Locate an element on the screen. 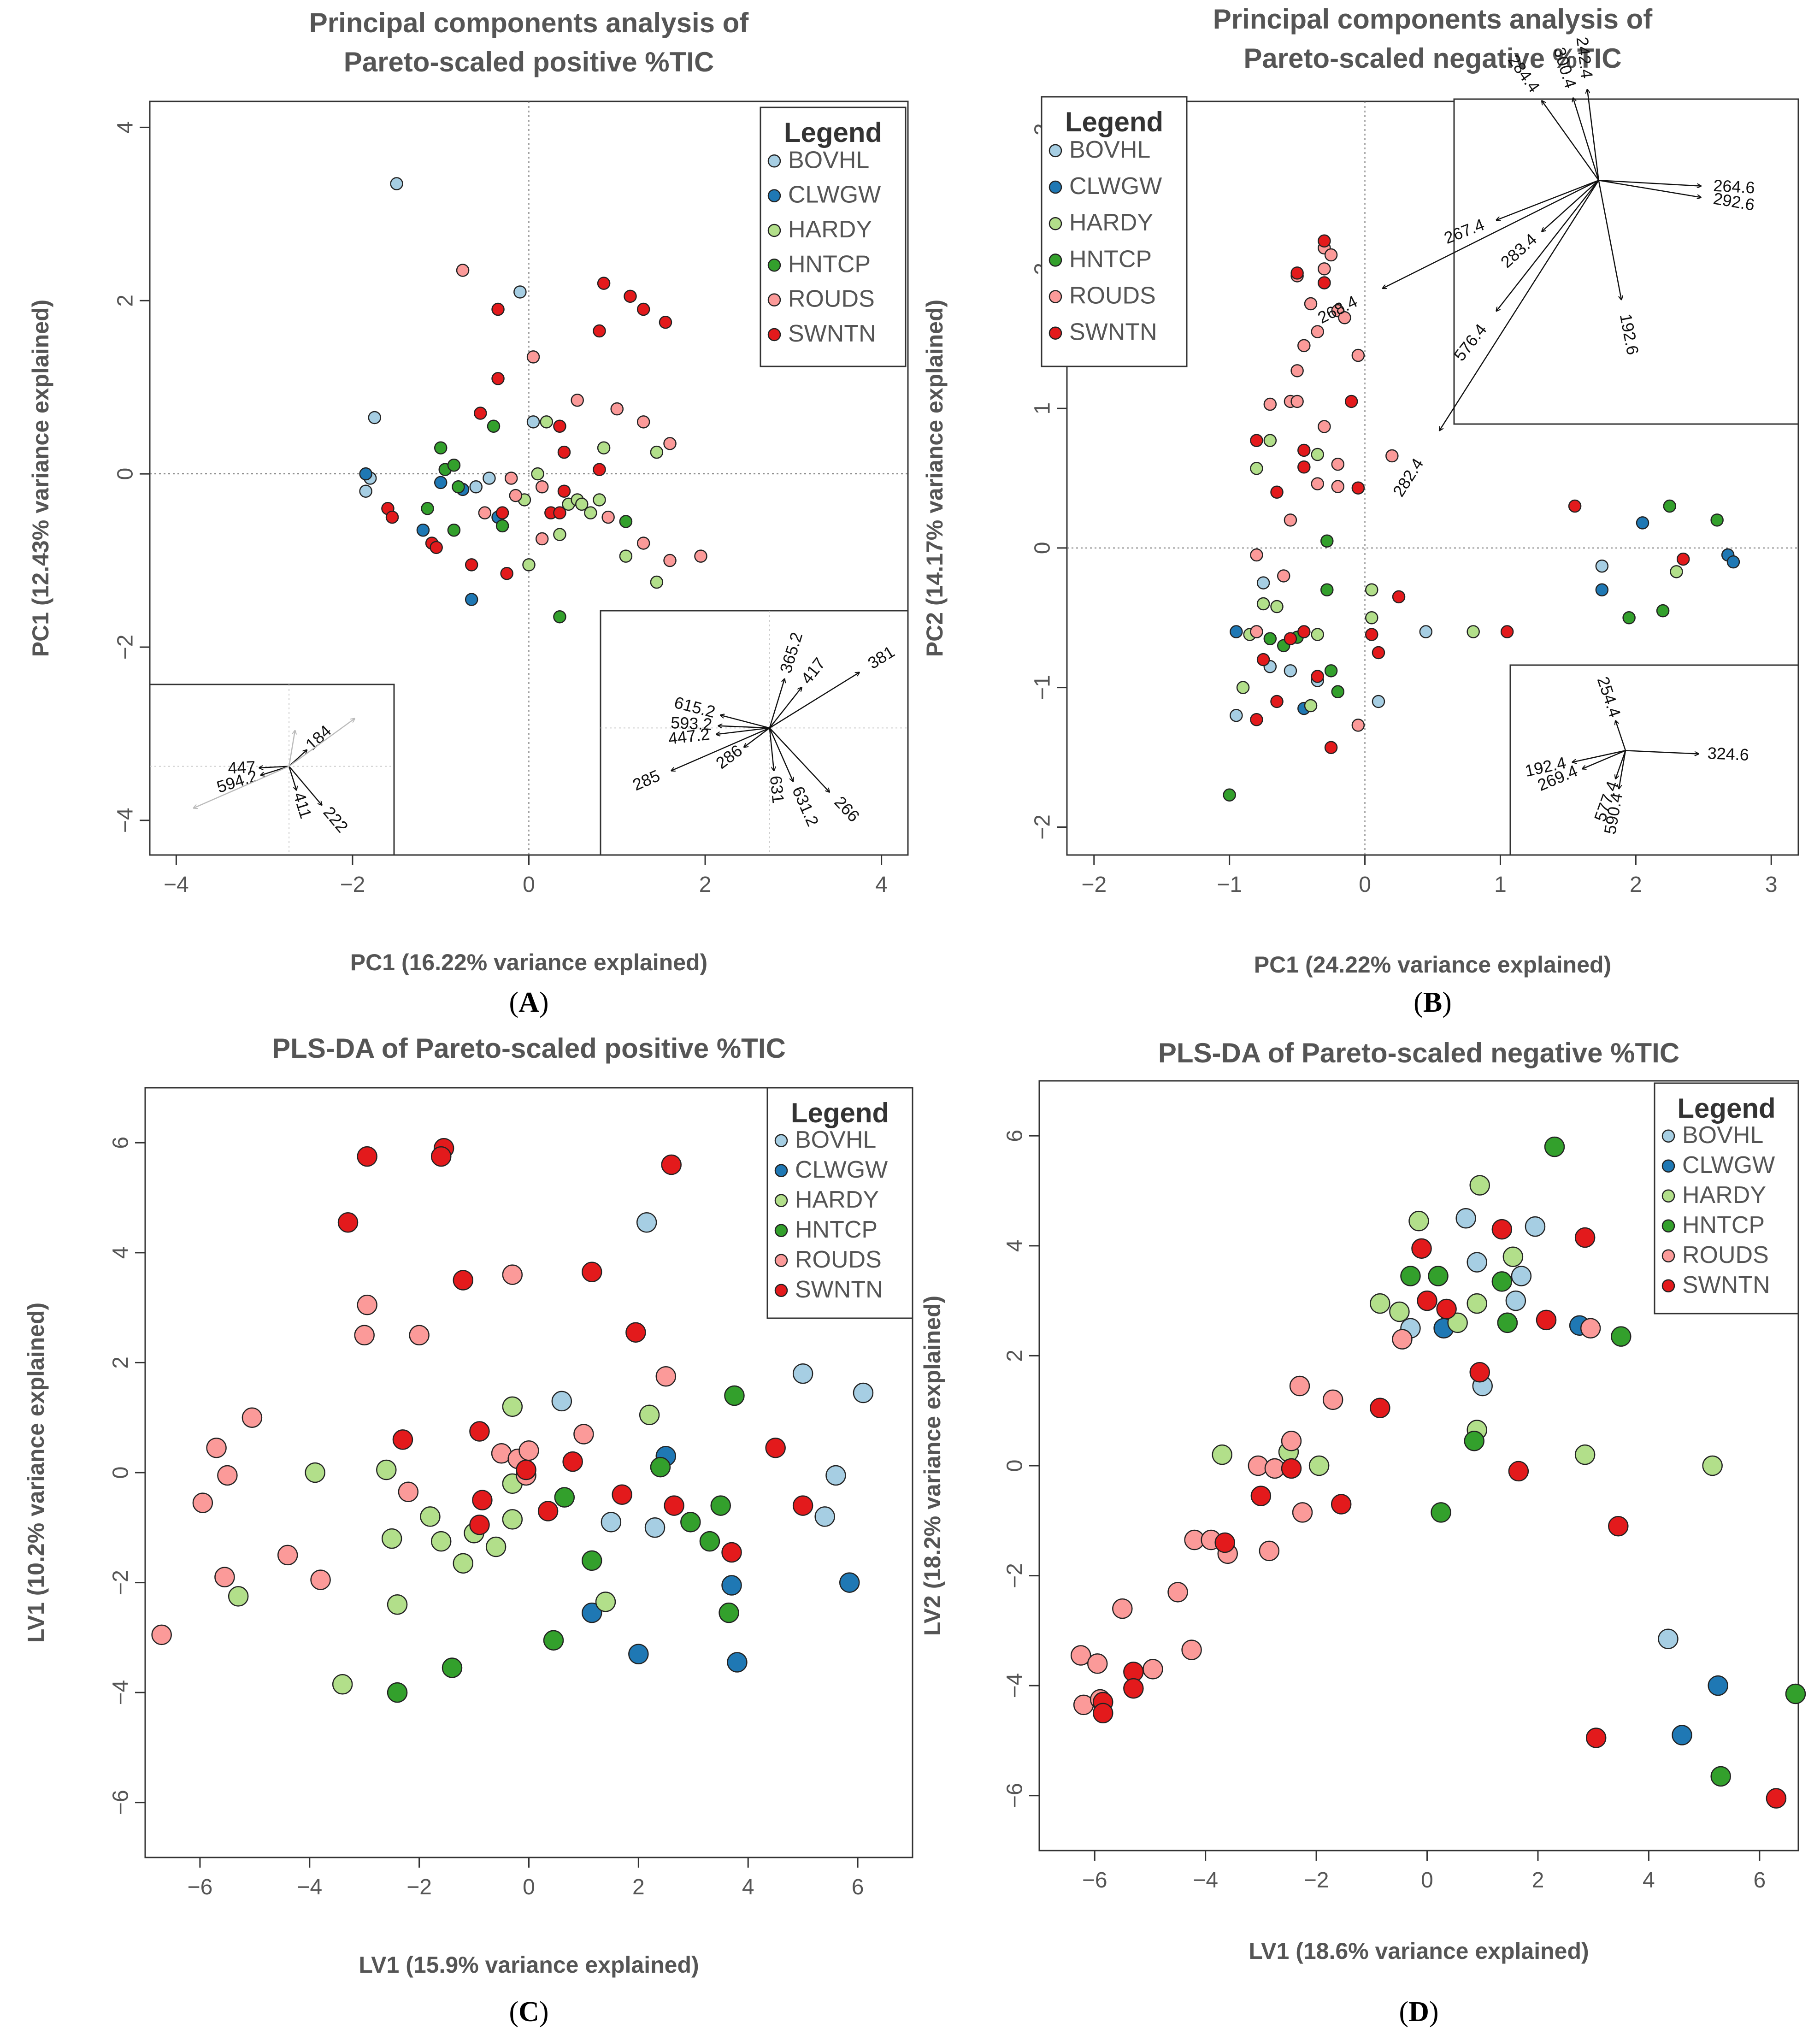 Image resolution: width=1820 pixels, height=2040 pixels. legend-entry-rouds: ROUDS is located at coordinates (1112, 296).